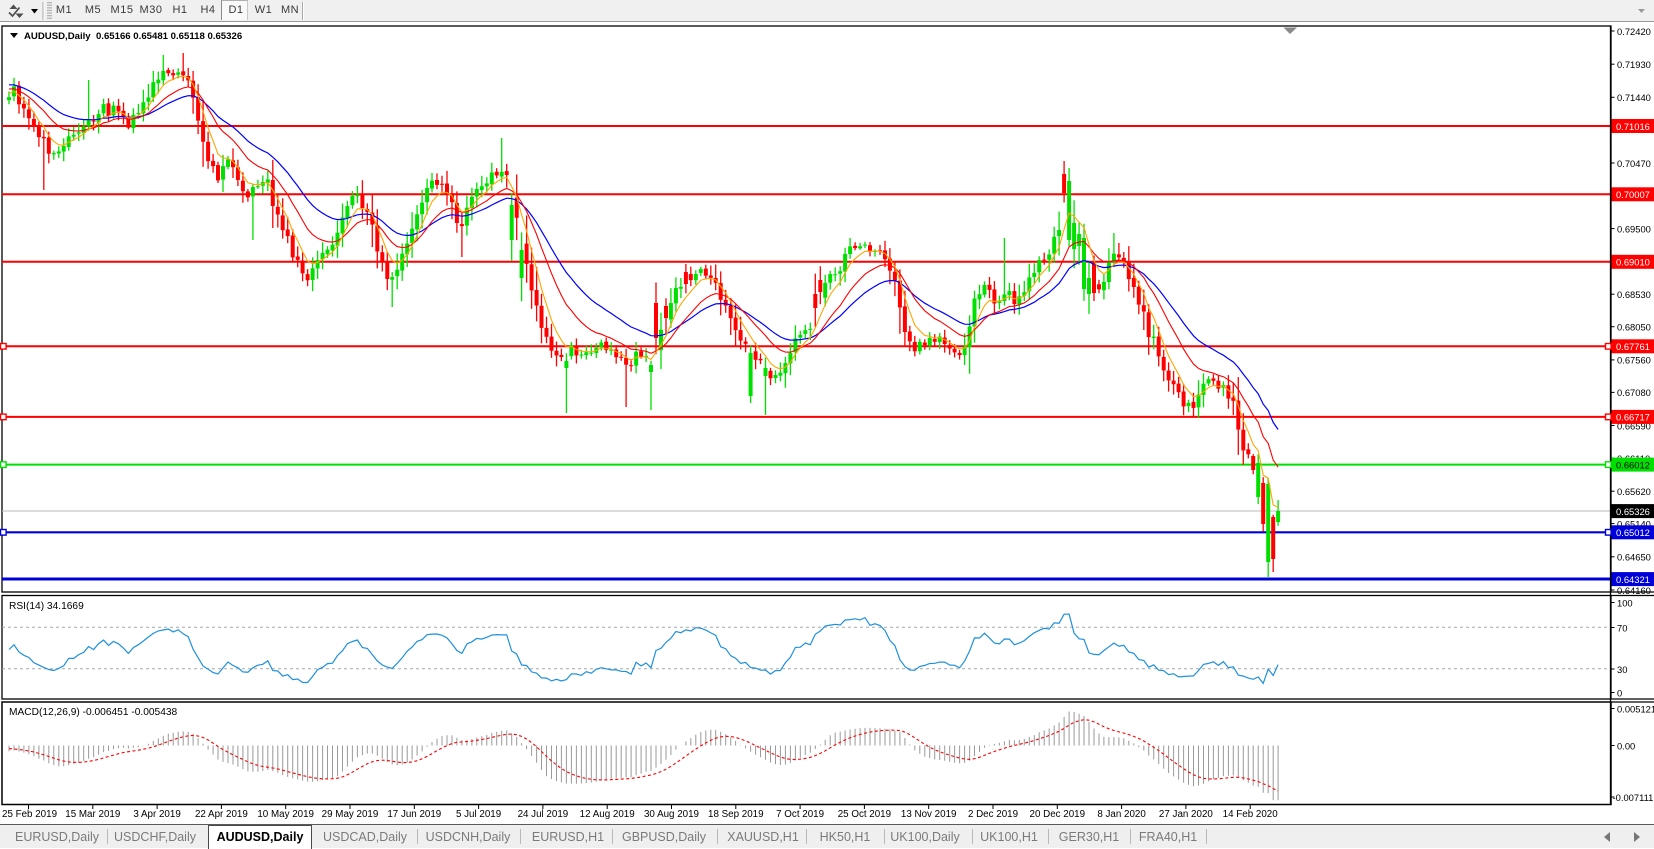  What do you see at coordinates (1633, 126) in the screenshot?
I see `svg-text: 0.71016` at bounding box center [1633, 126].